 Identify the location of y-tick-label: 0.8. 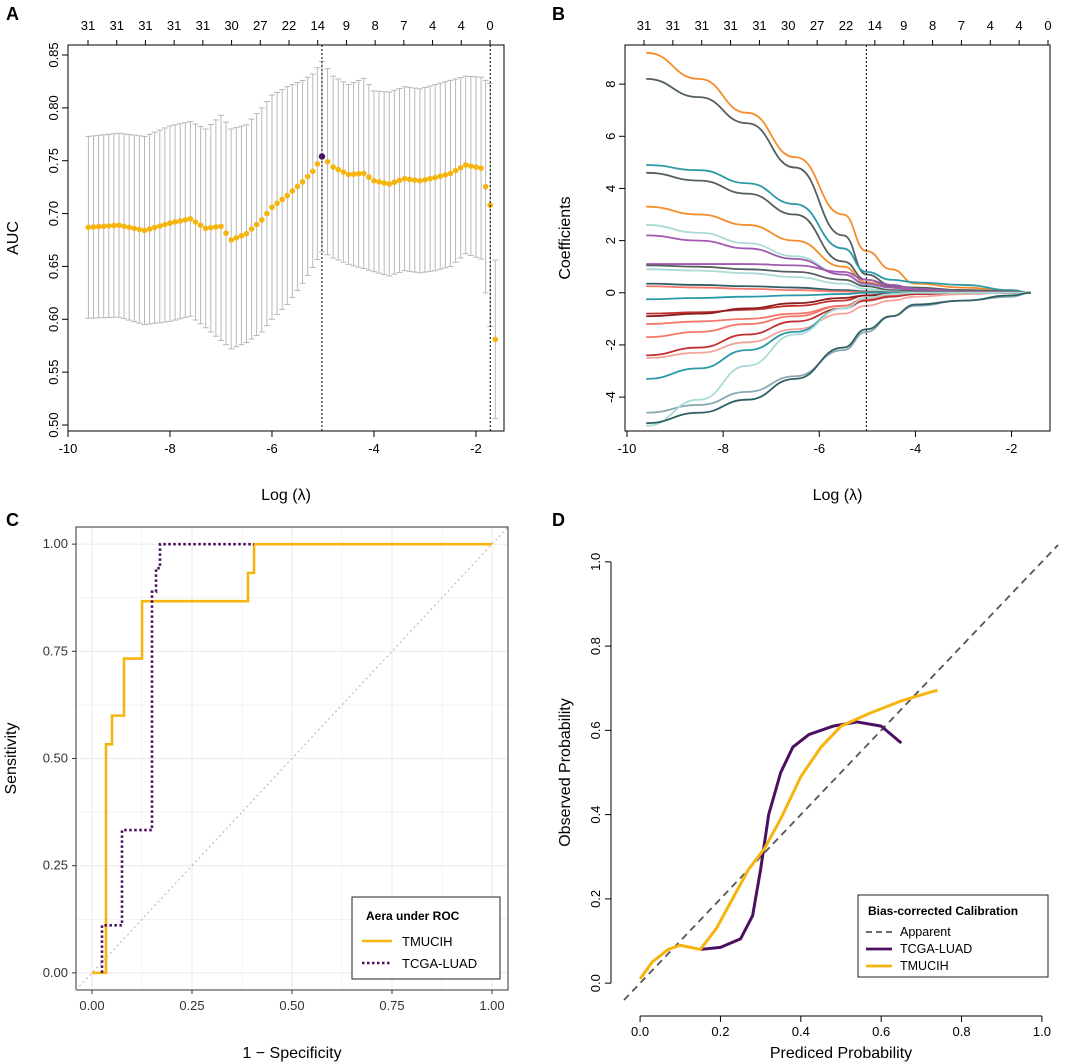
(595, 646).